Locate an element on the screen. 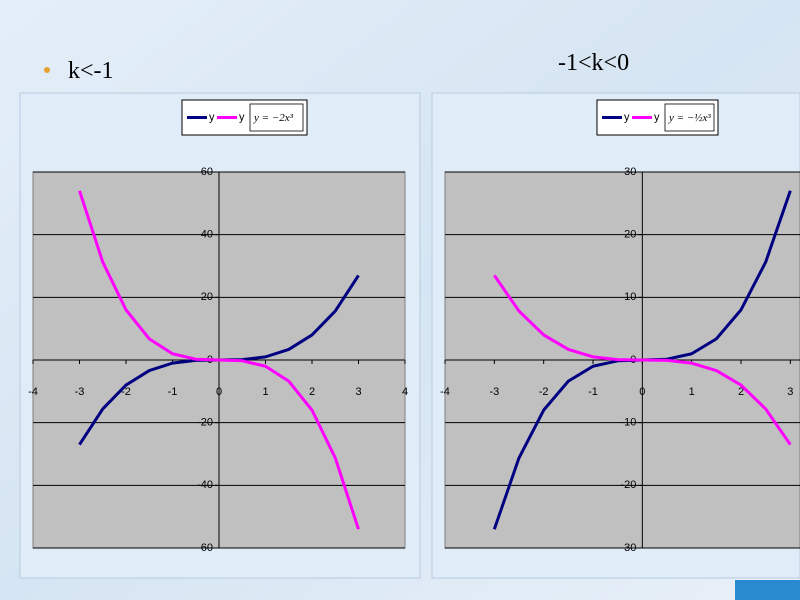 This screenshot has height=600, width=800. nav-button is located at coordinates (767, 590).